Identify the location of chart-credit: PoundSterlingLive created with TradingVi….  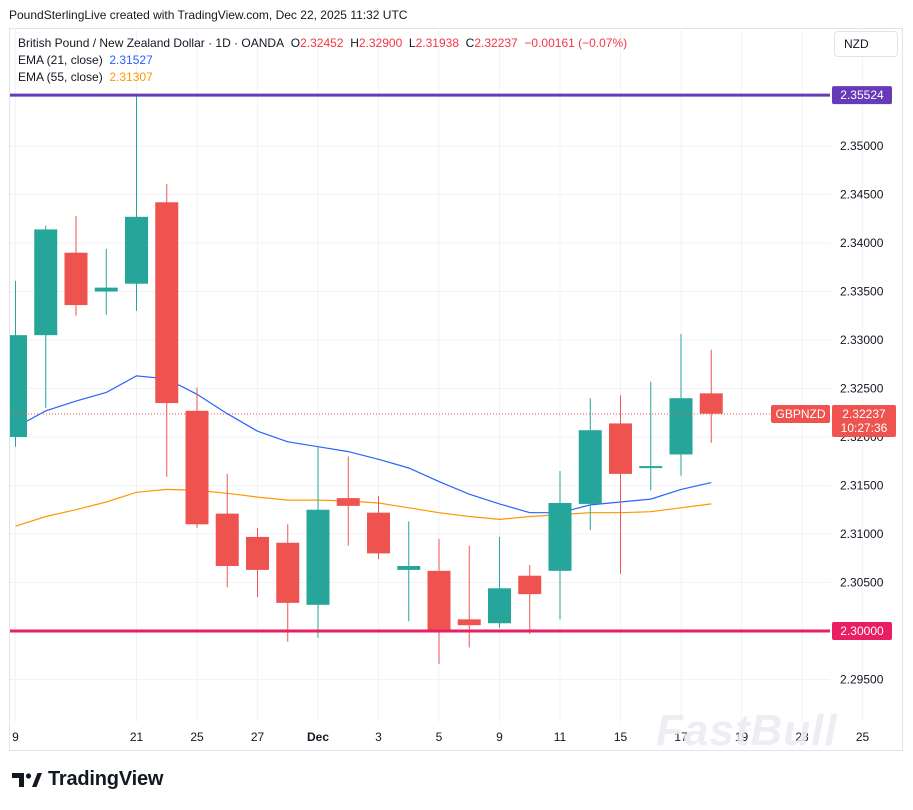
(208, 15).